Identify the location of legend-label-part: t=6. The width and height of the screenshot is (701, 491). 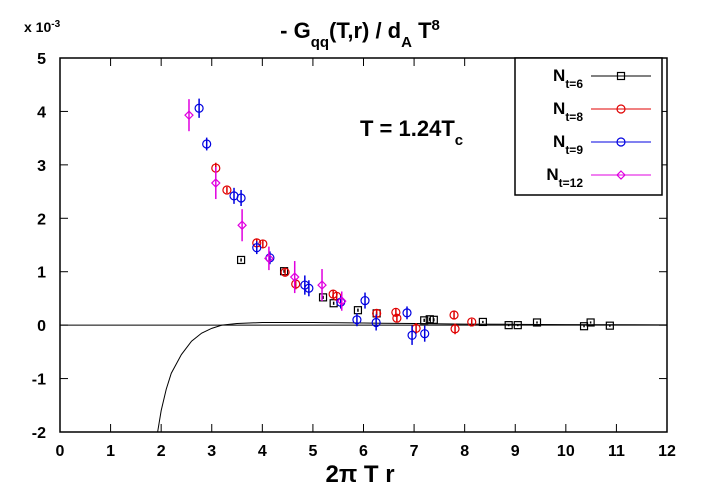
(574, 84).